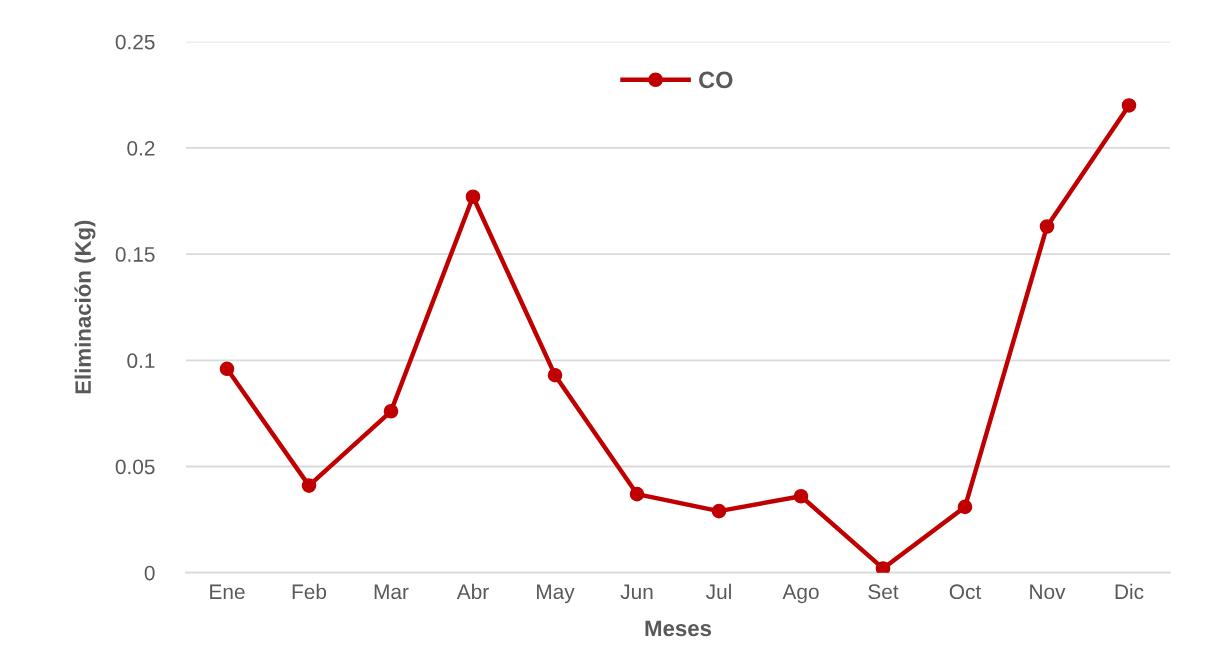  What do you see at coordinates (141, 361) in the screenshot?
I see `y-tick-label: 0.1` at bounding box center [141, 361].